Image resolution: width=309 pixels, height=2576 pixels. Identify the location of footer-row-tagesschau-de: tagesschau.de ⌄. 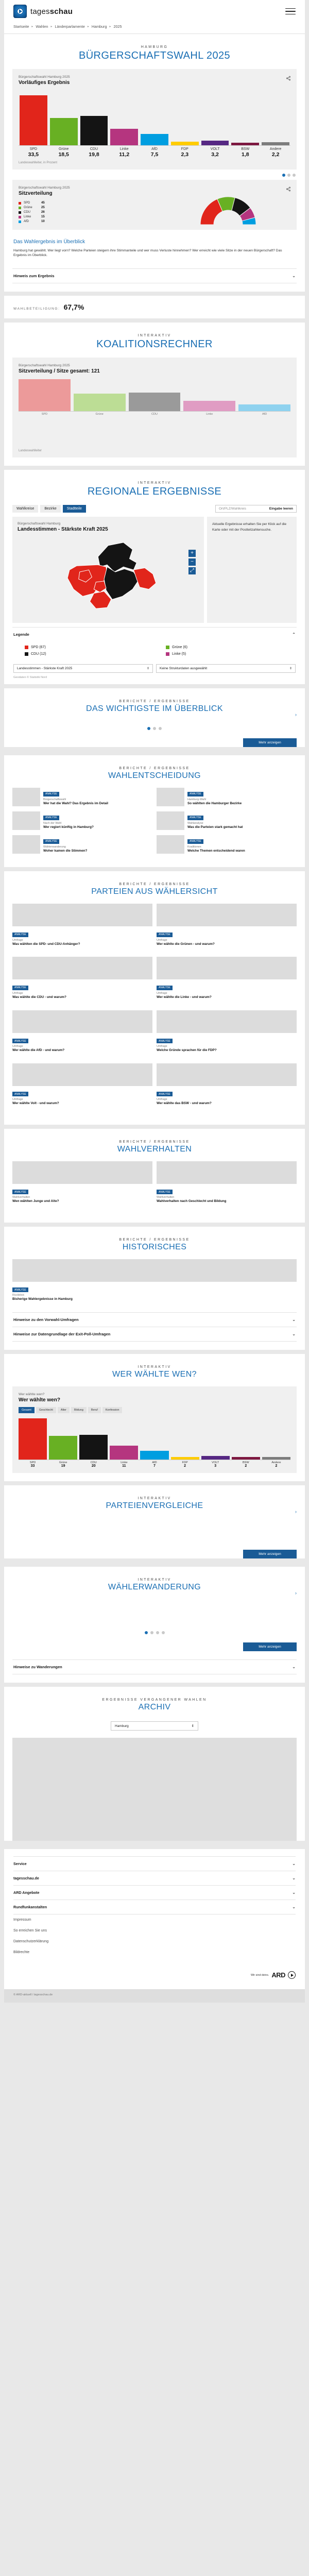
(154, 1878).